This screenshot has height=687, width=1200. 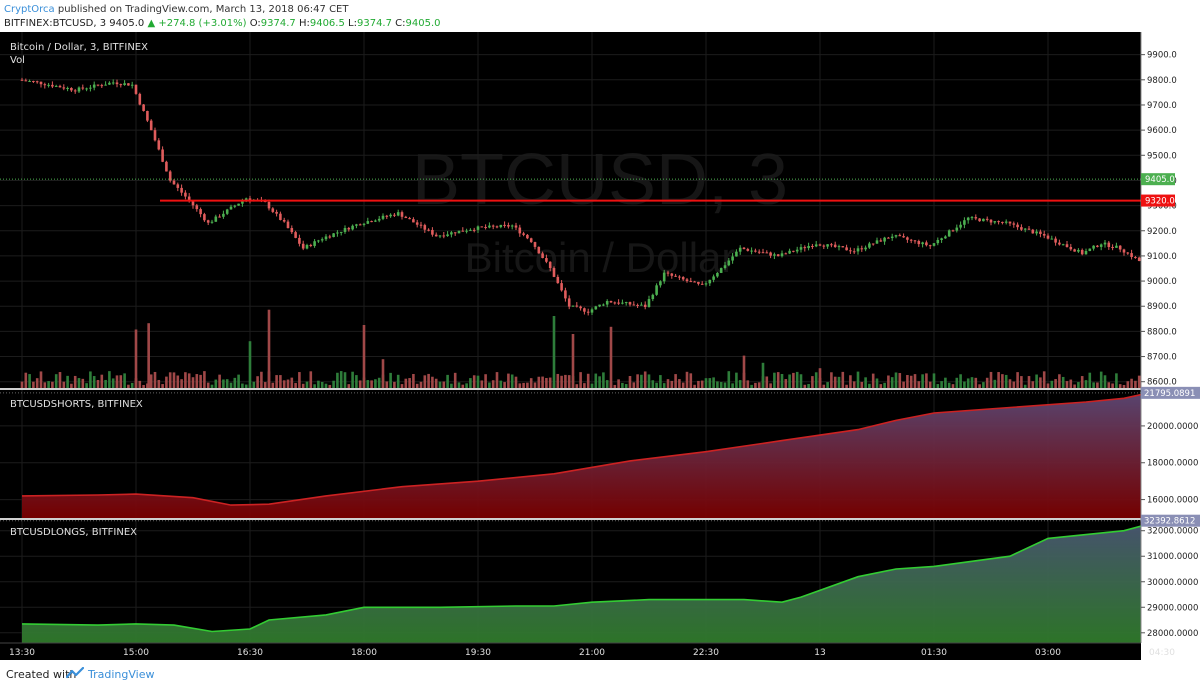 What do you see at coordinates (250, 653) in the screenshot?
I see `x-tick-label: 16:30` at bounding box center [250, 653].